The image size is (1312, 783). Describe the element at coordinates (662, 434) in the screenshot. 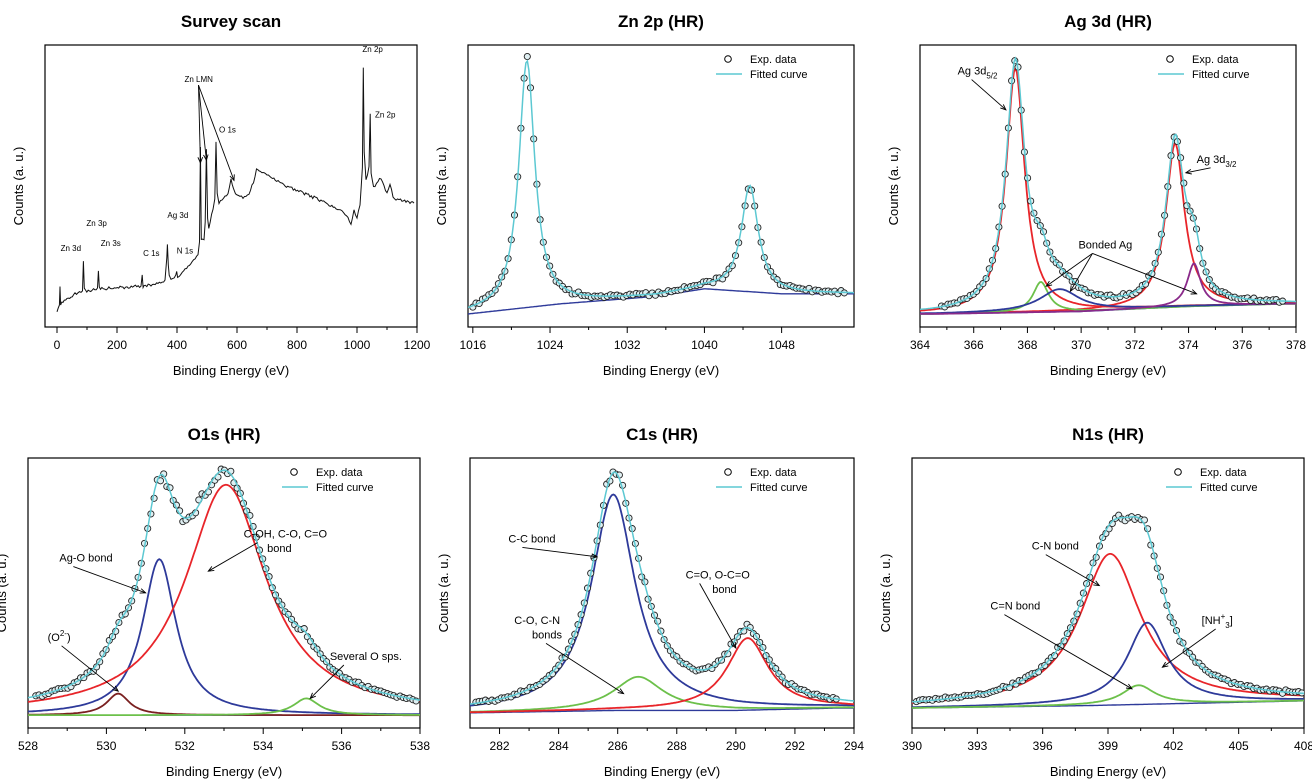

I see `chart-title: C1s (HR)` at that location.